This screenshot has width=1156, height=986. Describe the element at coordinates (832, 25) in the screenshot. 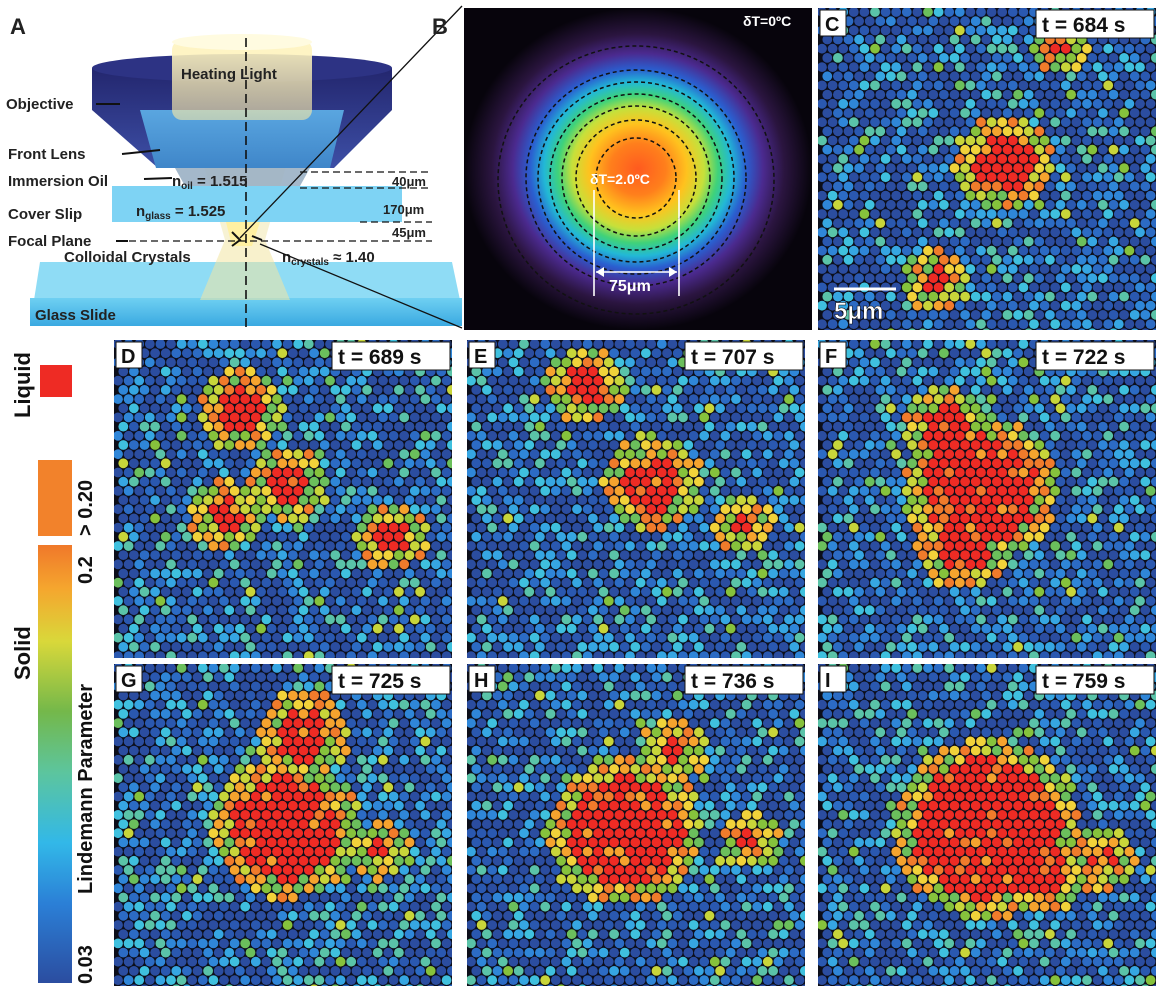

I see `panel-letter: C` at that location.